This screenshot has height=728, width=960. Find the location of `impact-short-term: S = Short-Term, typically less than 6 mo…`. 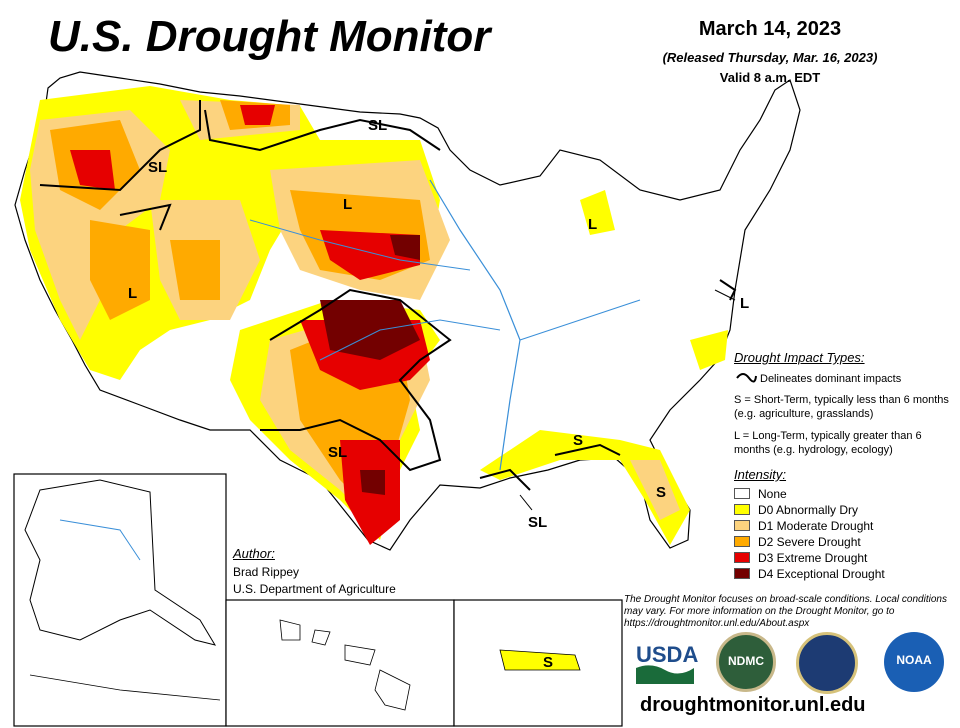

impact-short-term: S = Short-Term, typically less than 6 mo… is located at coordinates (841, 407).